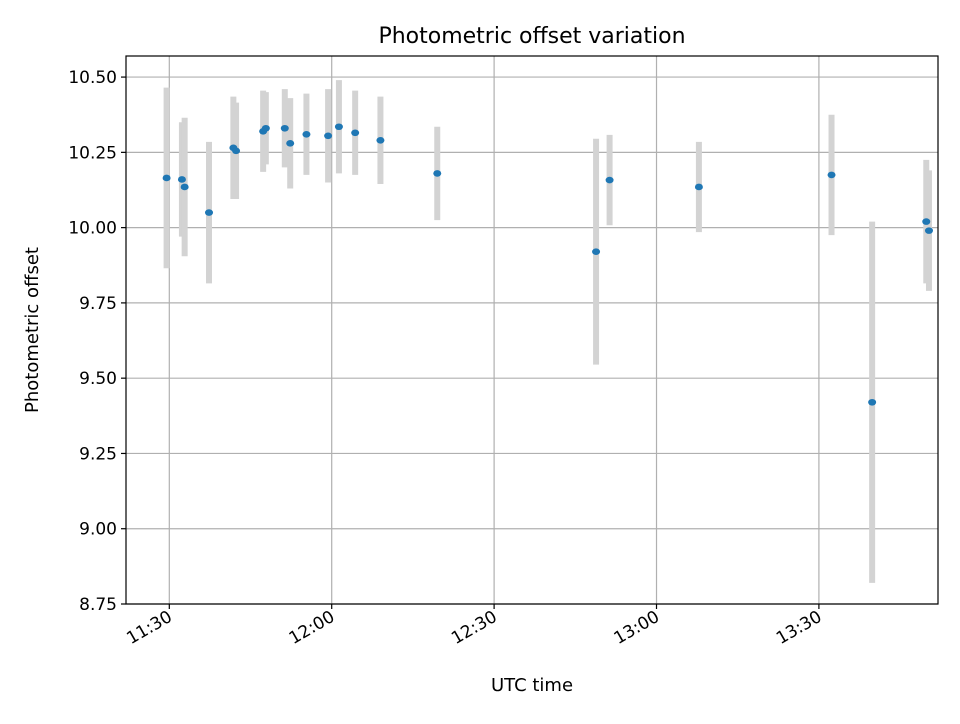  What do you see at coordinates (98, 454) in the screenshot?
I see `y-tick-label: 9.25` at bounding box center [98, 454].